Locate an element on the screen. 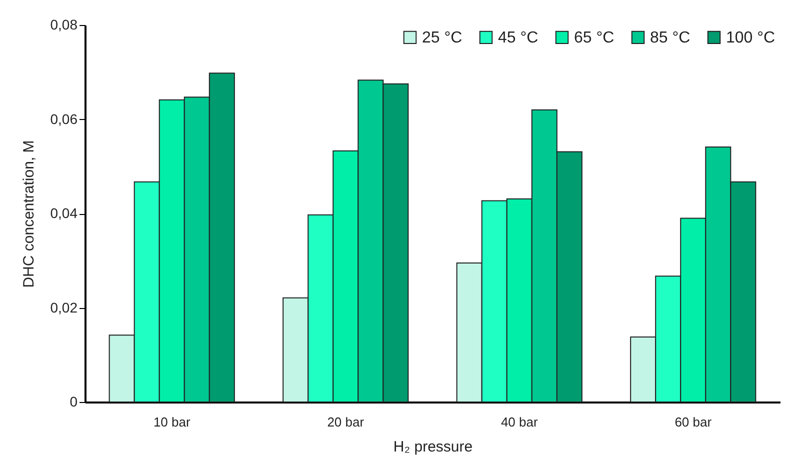 This screenshot has width=785, height=468. legend-label: 65 °C is located at coordinates (594, 37).